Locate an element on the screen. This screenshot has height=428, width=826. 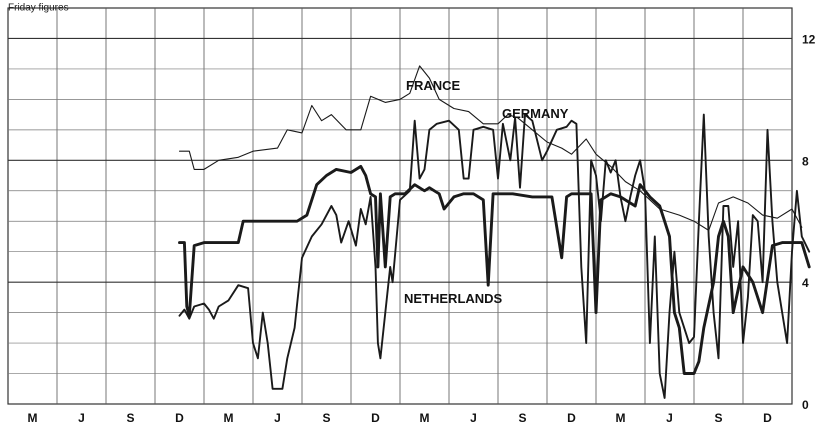
series-label-netherlands: NETHERLANDS is located at coordinates (453, 298).